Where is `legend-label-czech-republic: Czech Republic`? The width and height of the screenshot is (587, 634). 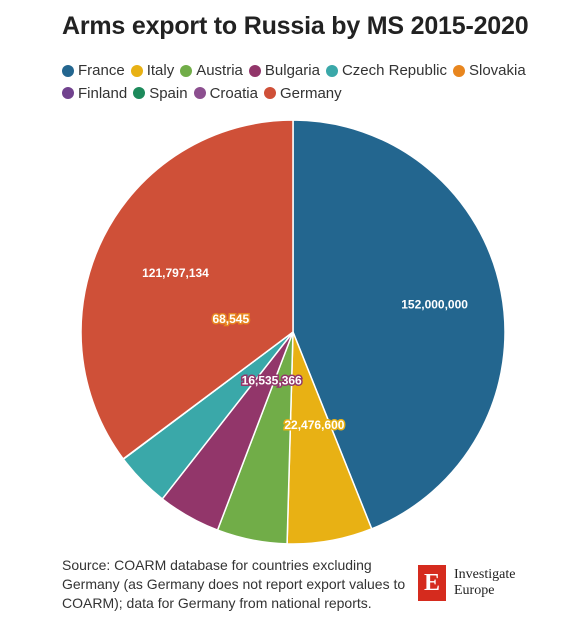 legend-label-czech-republic: Czech Republic is located at coordinates (394, 70).